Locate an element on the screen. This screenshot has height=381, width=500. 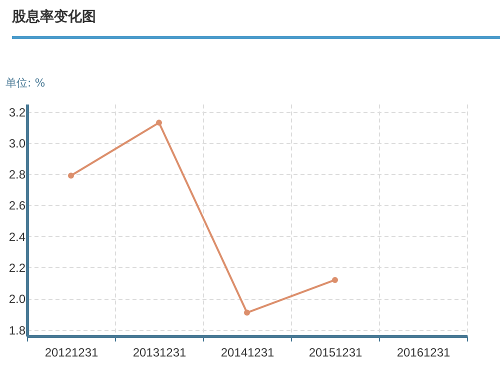
y-tick-label: 2.6 is located at coordinates (17, 205).